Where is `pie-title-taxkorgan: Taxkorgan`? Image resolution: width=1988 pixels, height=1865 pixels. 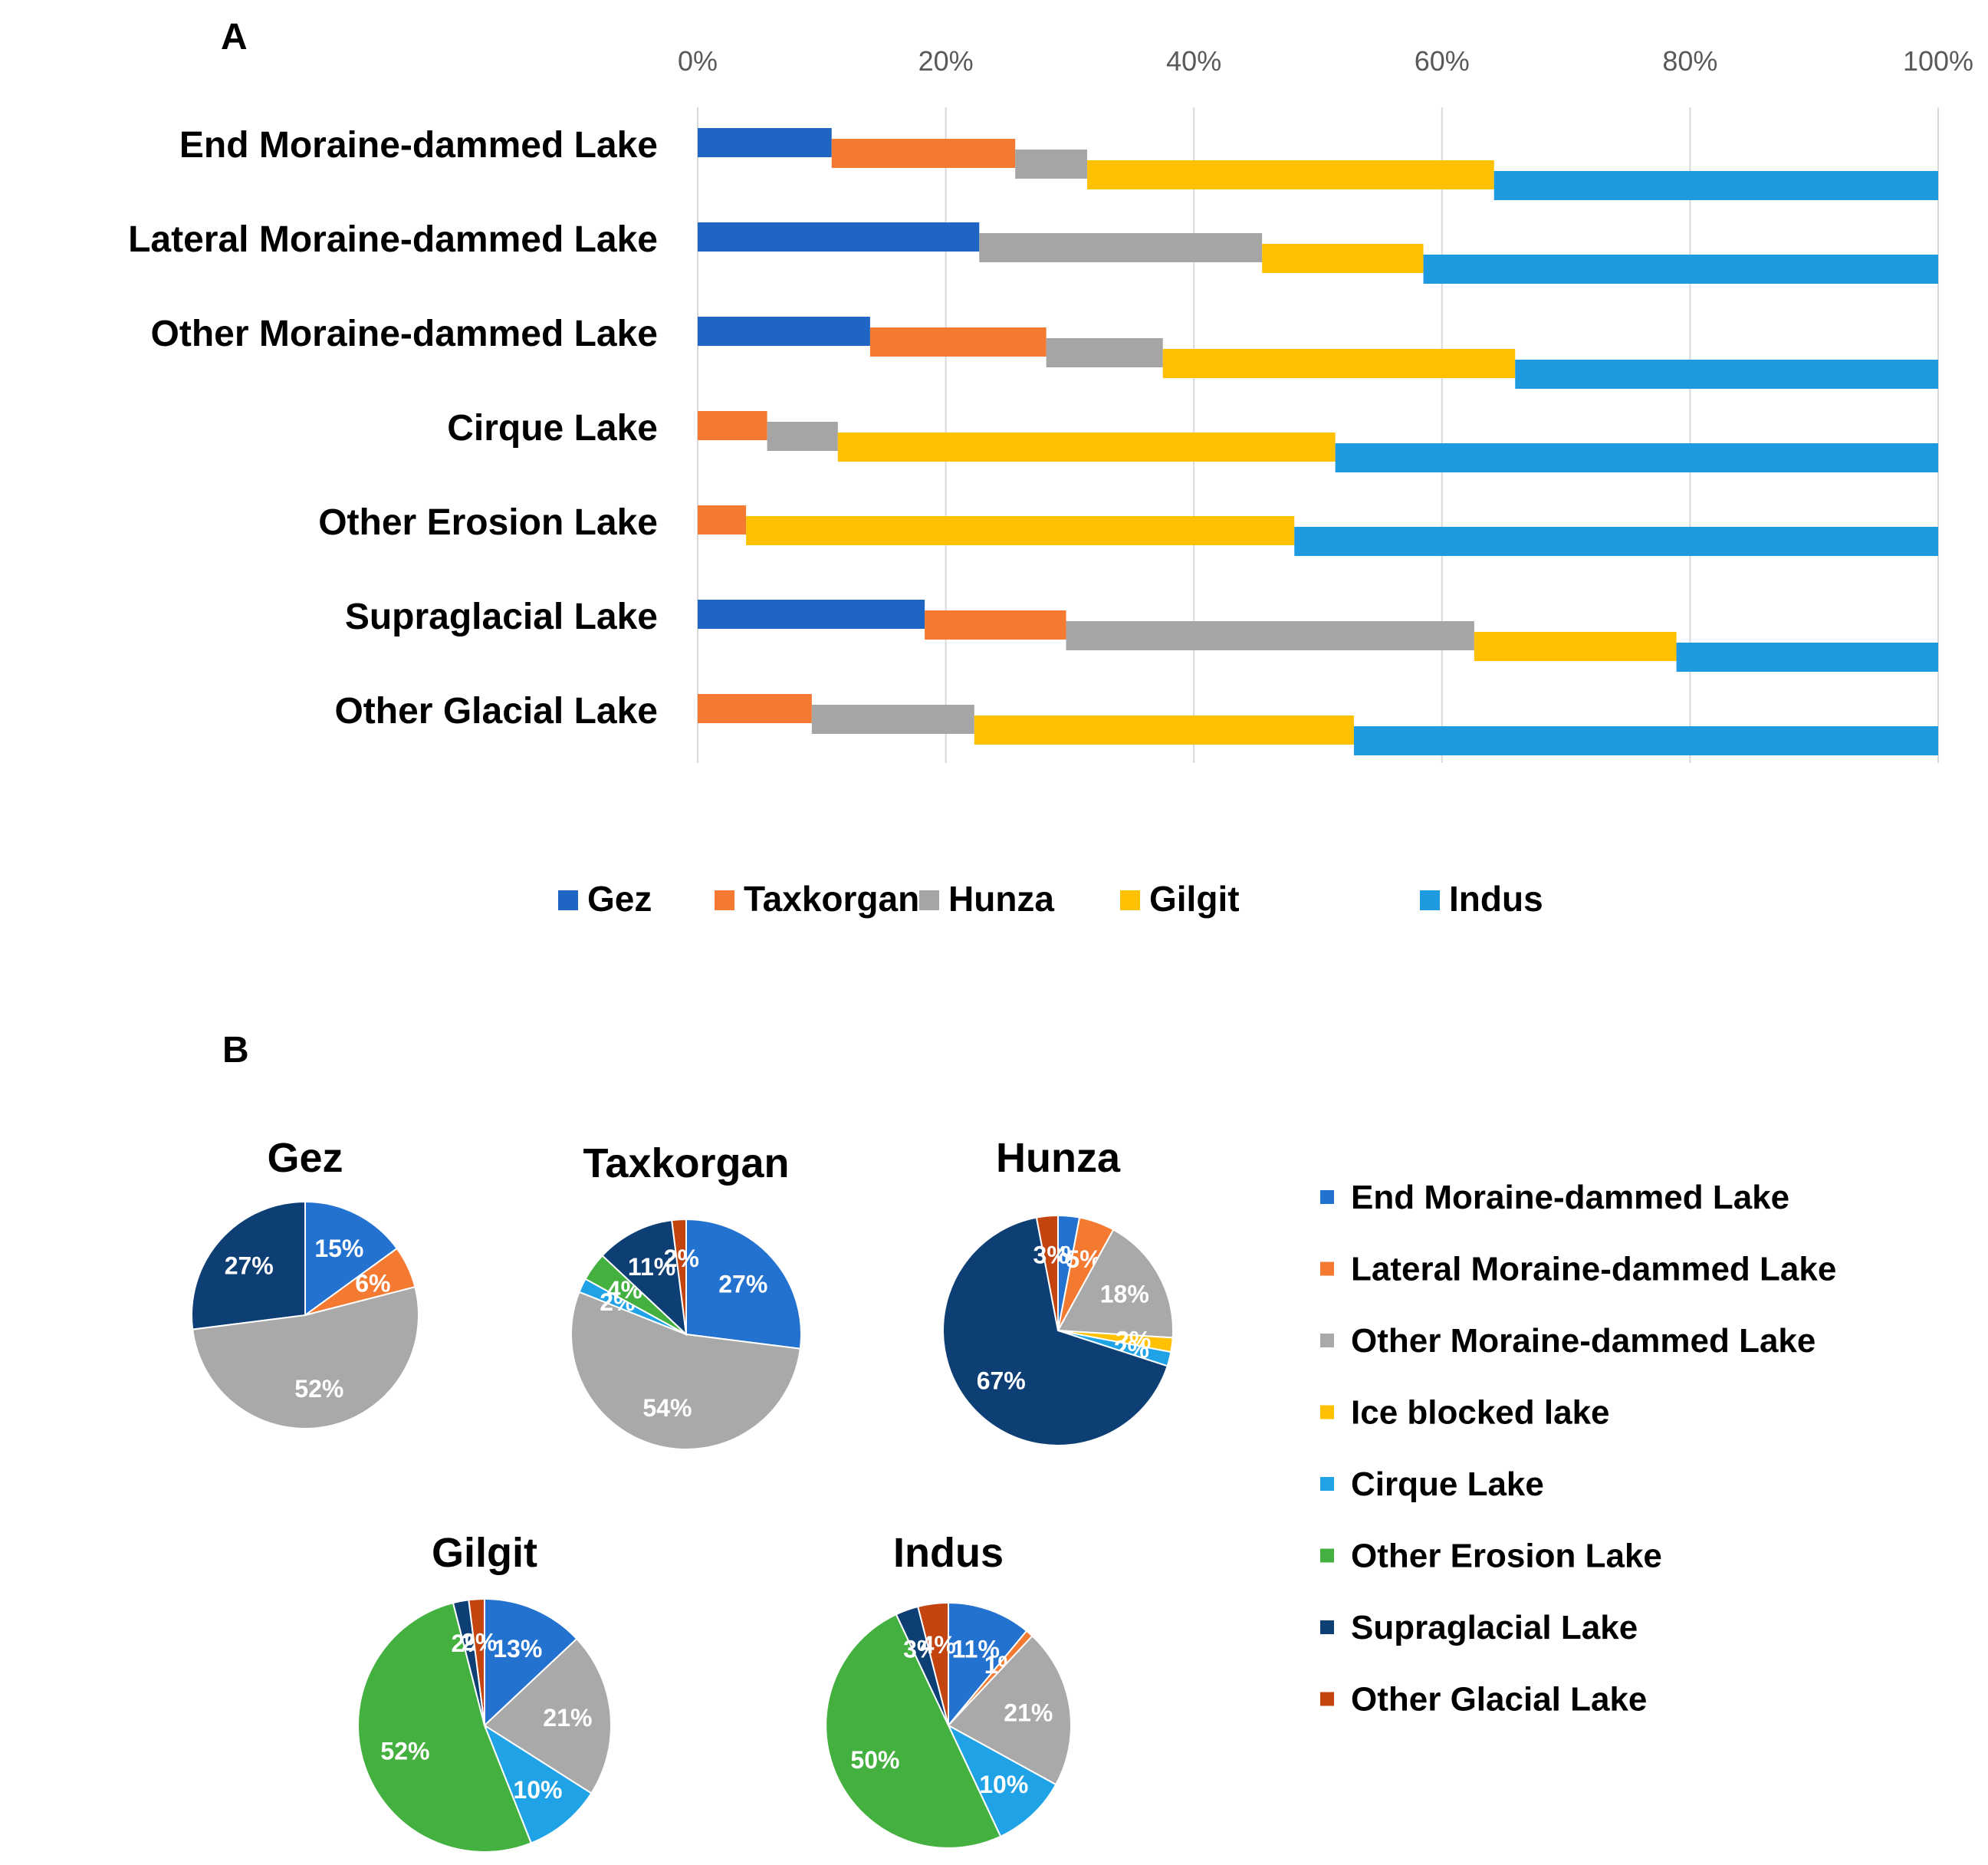
pie-title-taxkorgan: Taxkorgan is located at coordinates (686, 1163).